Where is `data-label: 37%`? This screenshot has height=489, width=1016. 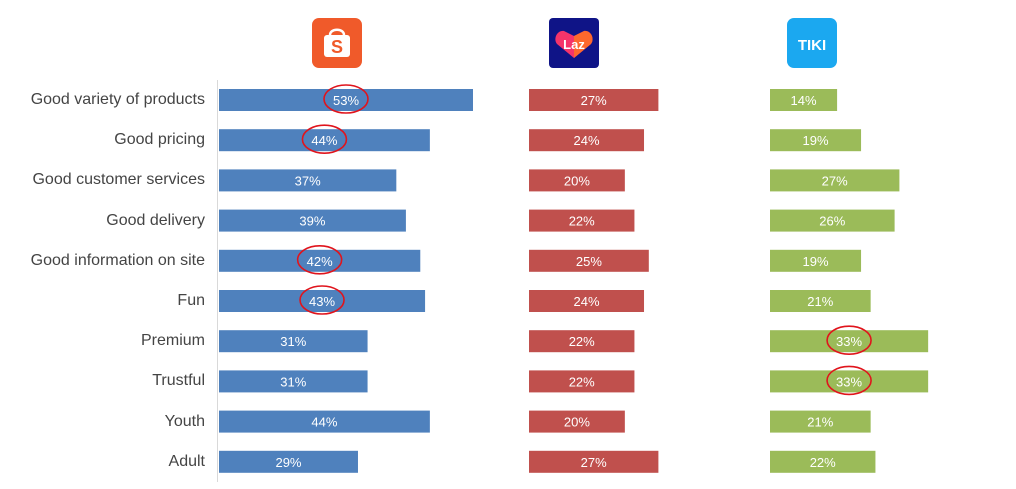
data-label: 37% is located at coordinates (308, 180).